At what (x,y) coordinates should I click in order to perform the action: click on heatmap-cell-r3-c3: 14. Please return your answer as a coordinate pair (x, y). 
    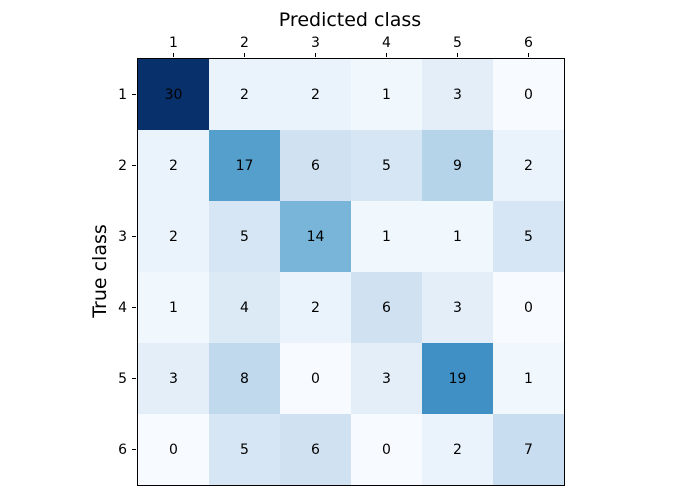
    Looking at the image, I should click on (315, 236).